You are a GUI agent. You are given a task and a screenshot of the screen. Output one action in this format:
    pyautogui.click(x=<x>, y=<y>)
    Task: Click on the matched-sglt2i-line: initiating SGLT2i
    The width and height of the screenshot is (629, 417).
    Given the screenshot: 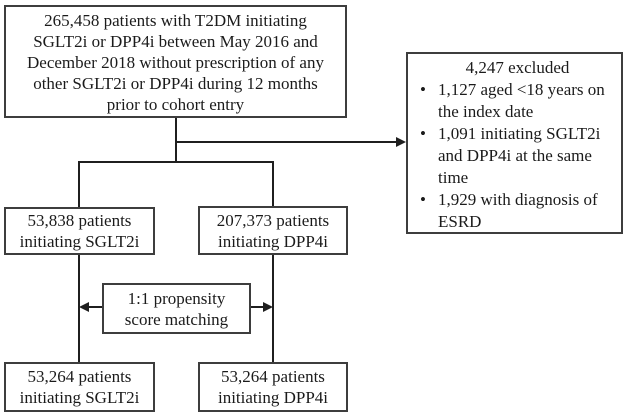 What is the action you would take?
    pyautogui.click(x=79, y=397)
    